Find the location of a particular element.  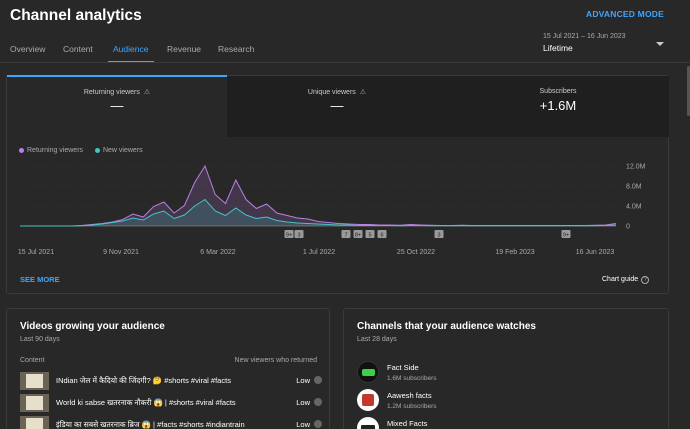

annotation-marker: 6 is located at coordinates (382, 234).